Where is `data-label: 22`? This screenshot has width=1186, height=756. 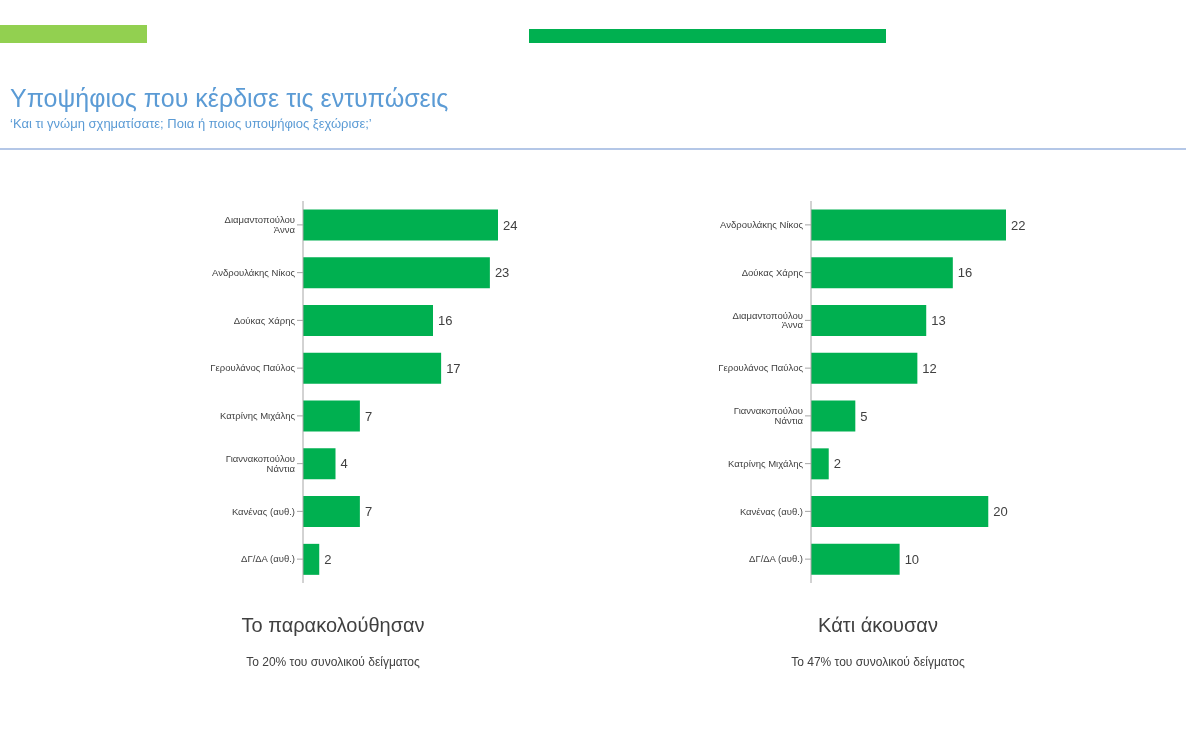
data-label: 22 is located at coordinates (1018, 225).